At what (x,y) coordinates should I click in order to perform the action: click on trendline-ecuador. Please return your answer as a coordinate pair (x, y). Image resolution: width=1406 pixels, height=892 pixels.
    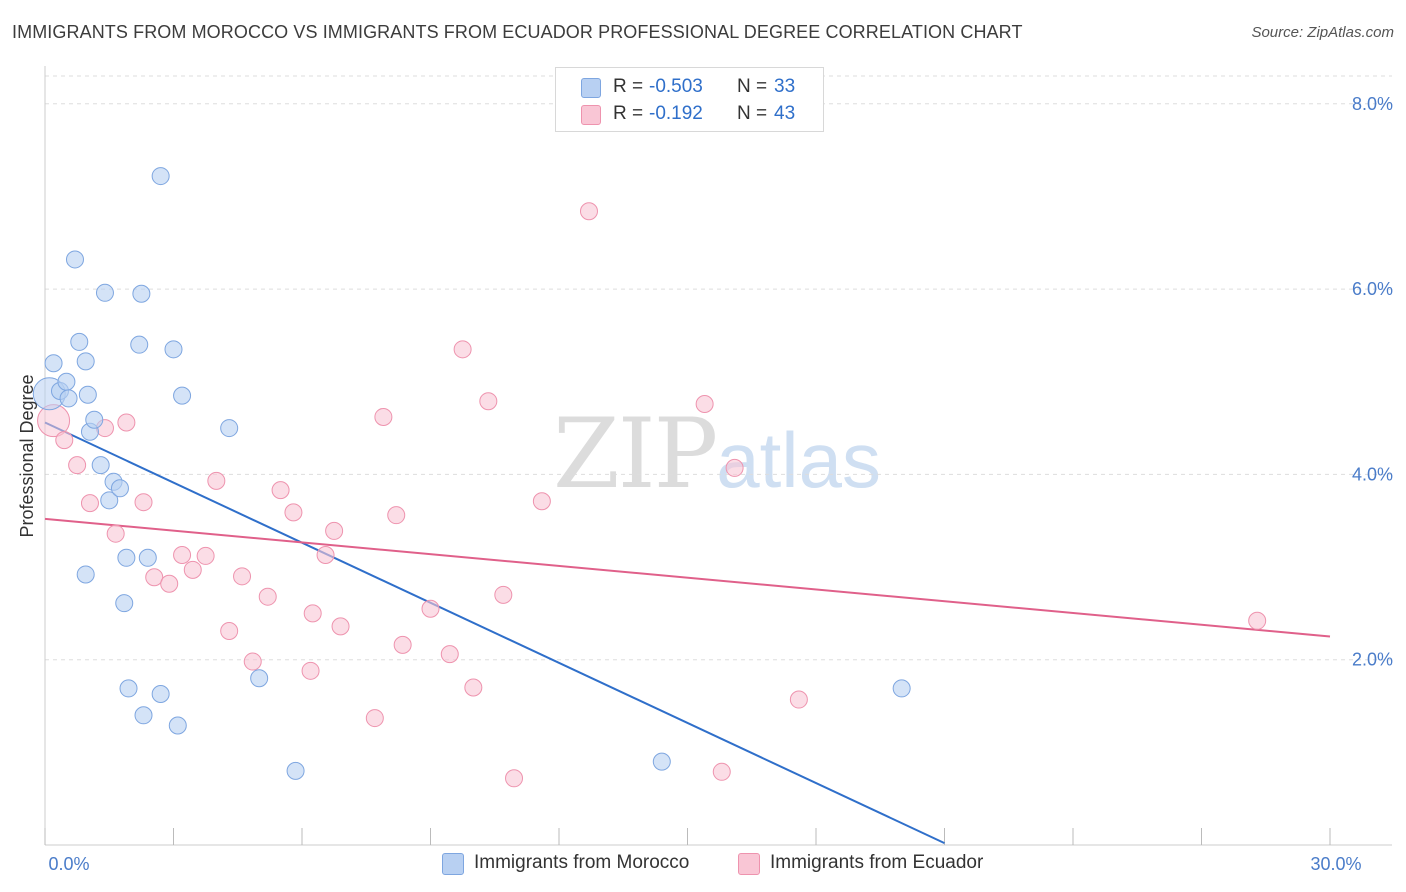
    Looking at the image, I should click on (687, 577).